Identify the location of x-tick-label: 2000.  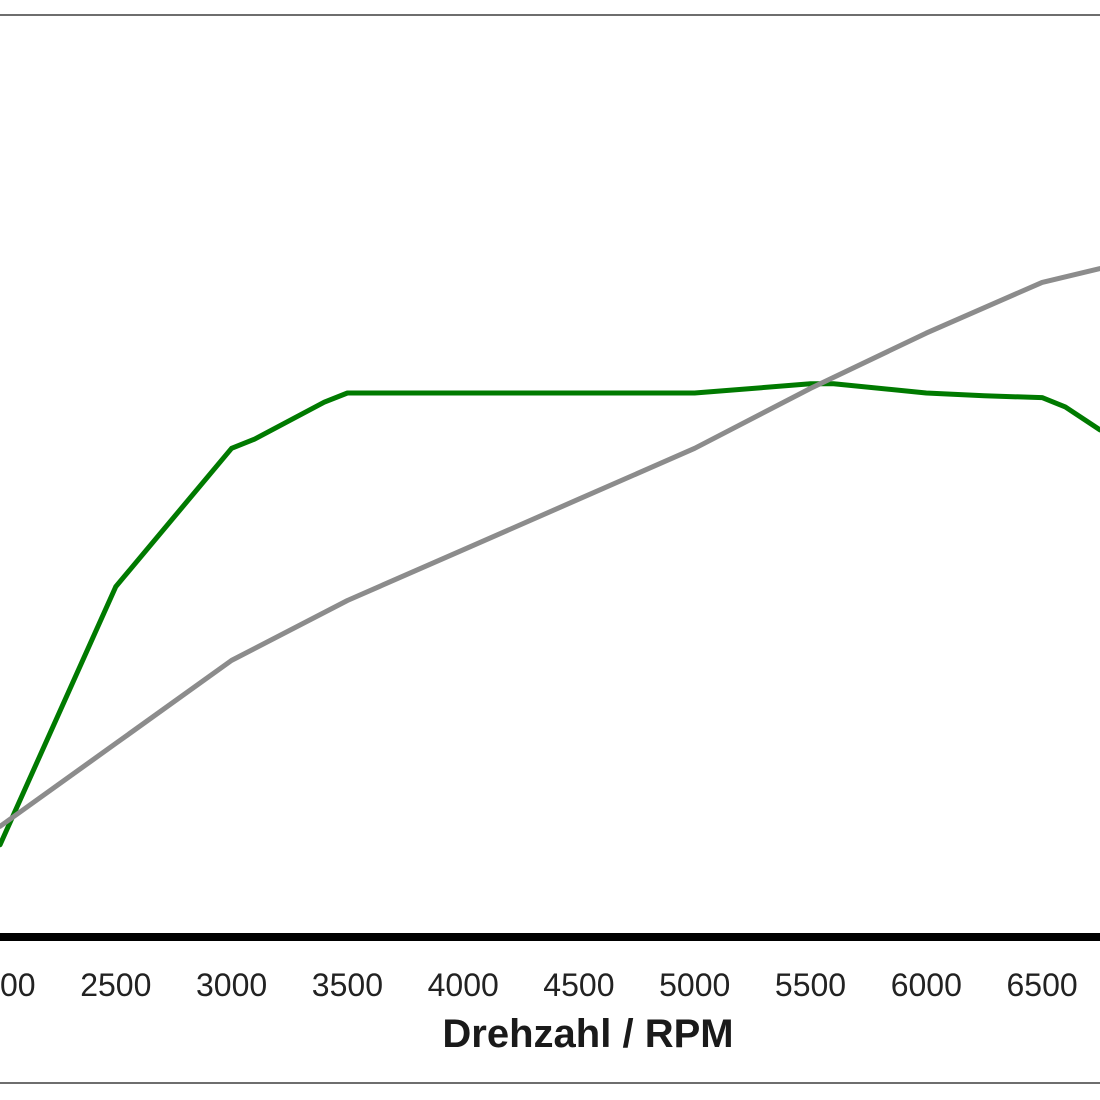
(18, 985).